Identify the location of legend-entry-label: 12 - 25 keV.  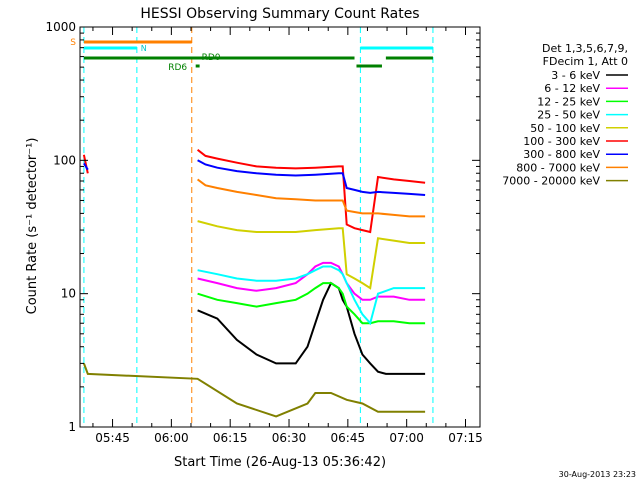
(568, 101).